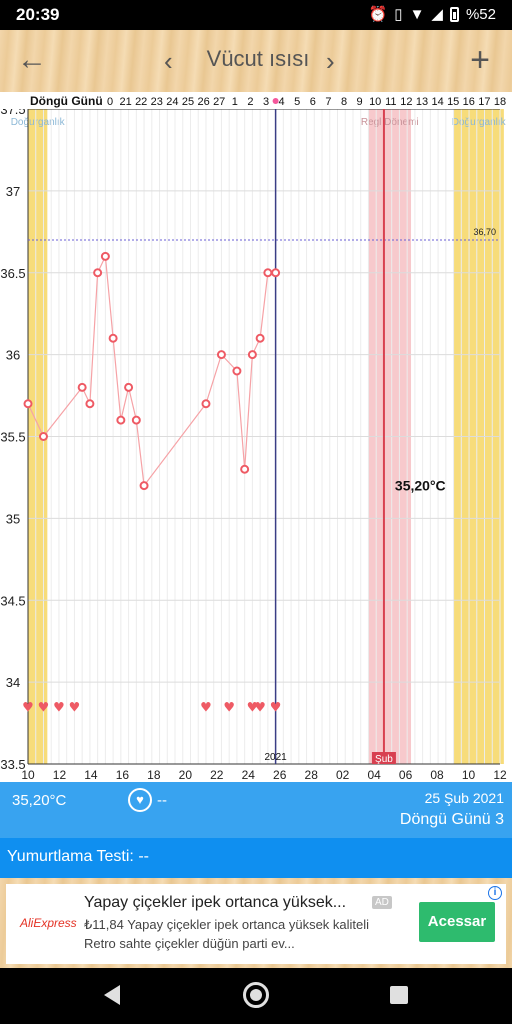  I want to click on x-tick-label: 16, so click(123, 775).